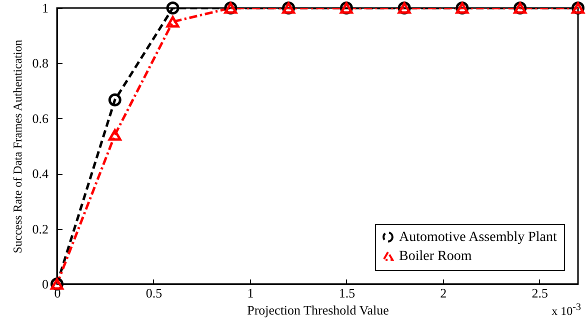  I want to click on y-tick-label: 1, so click(45, 8).